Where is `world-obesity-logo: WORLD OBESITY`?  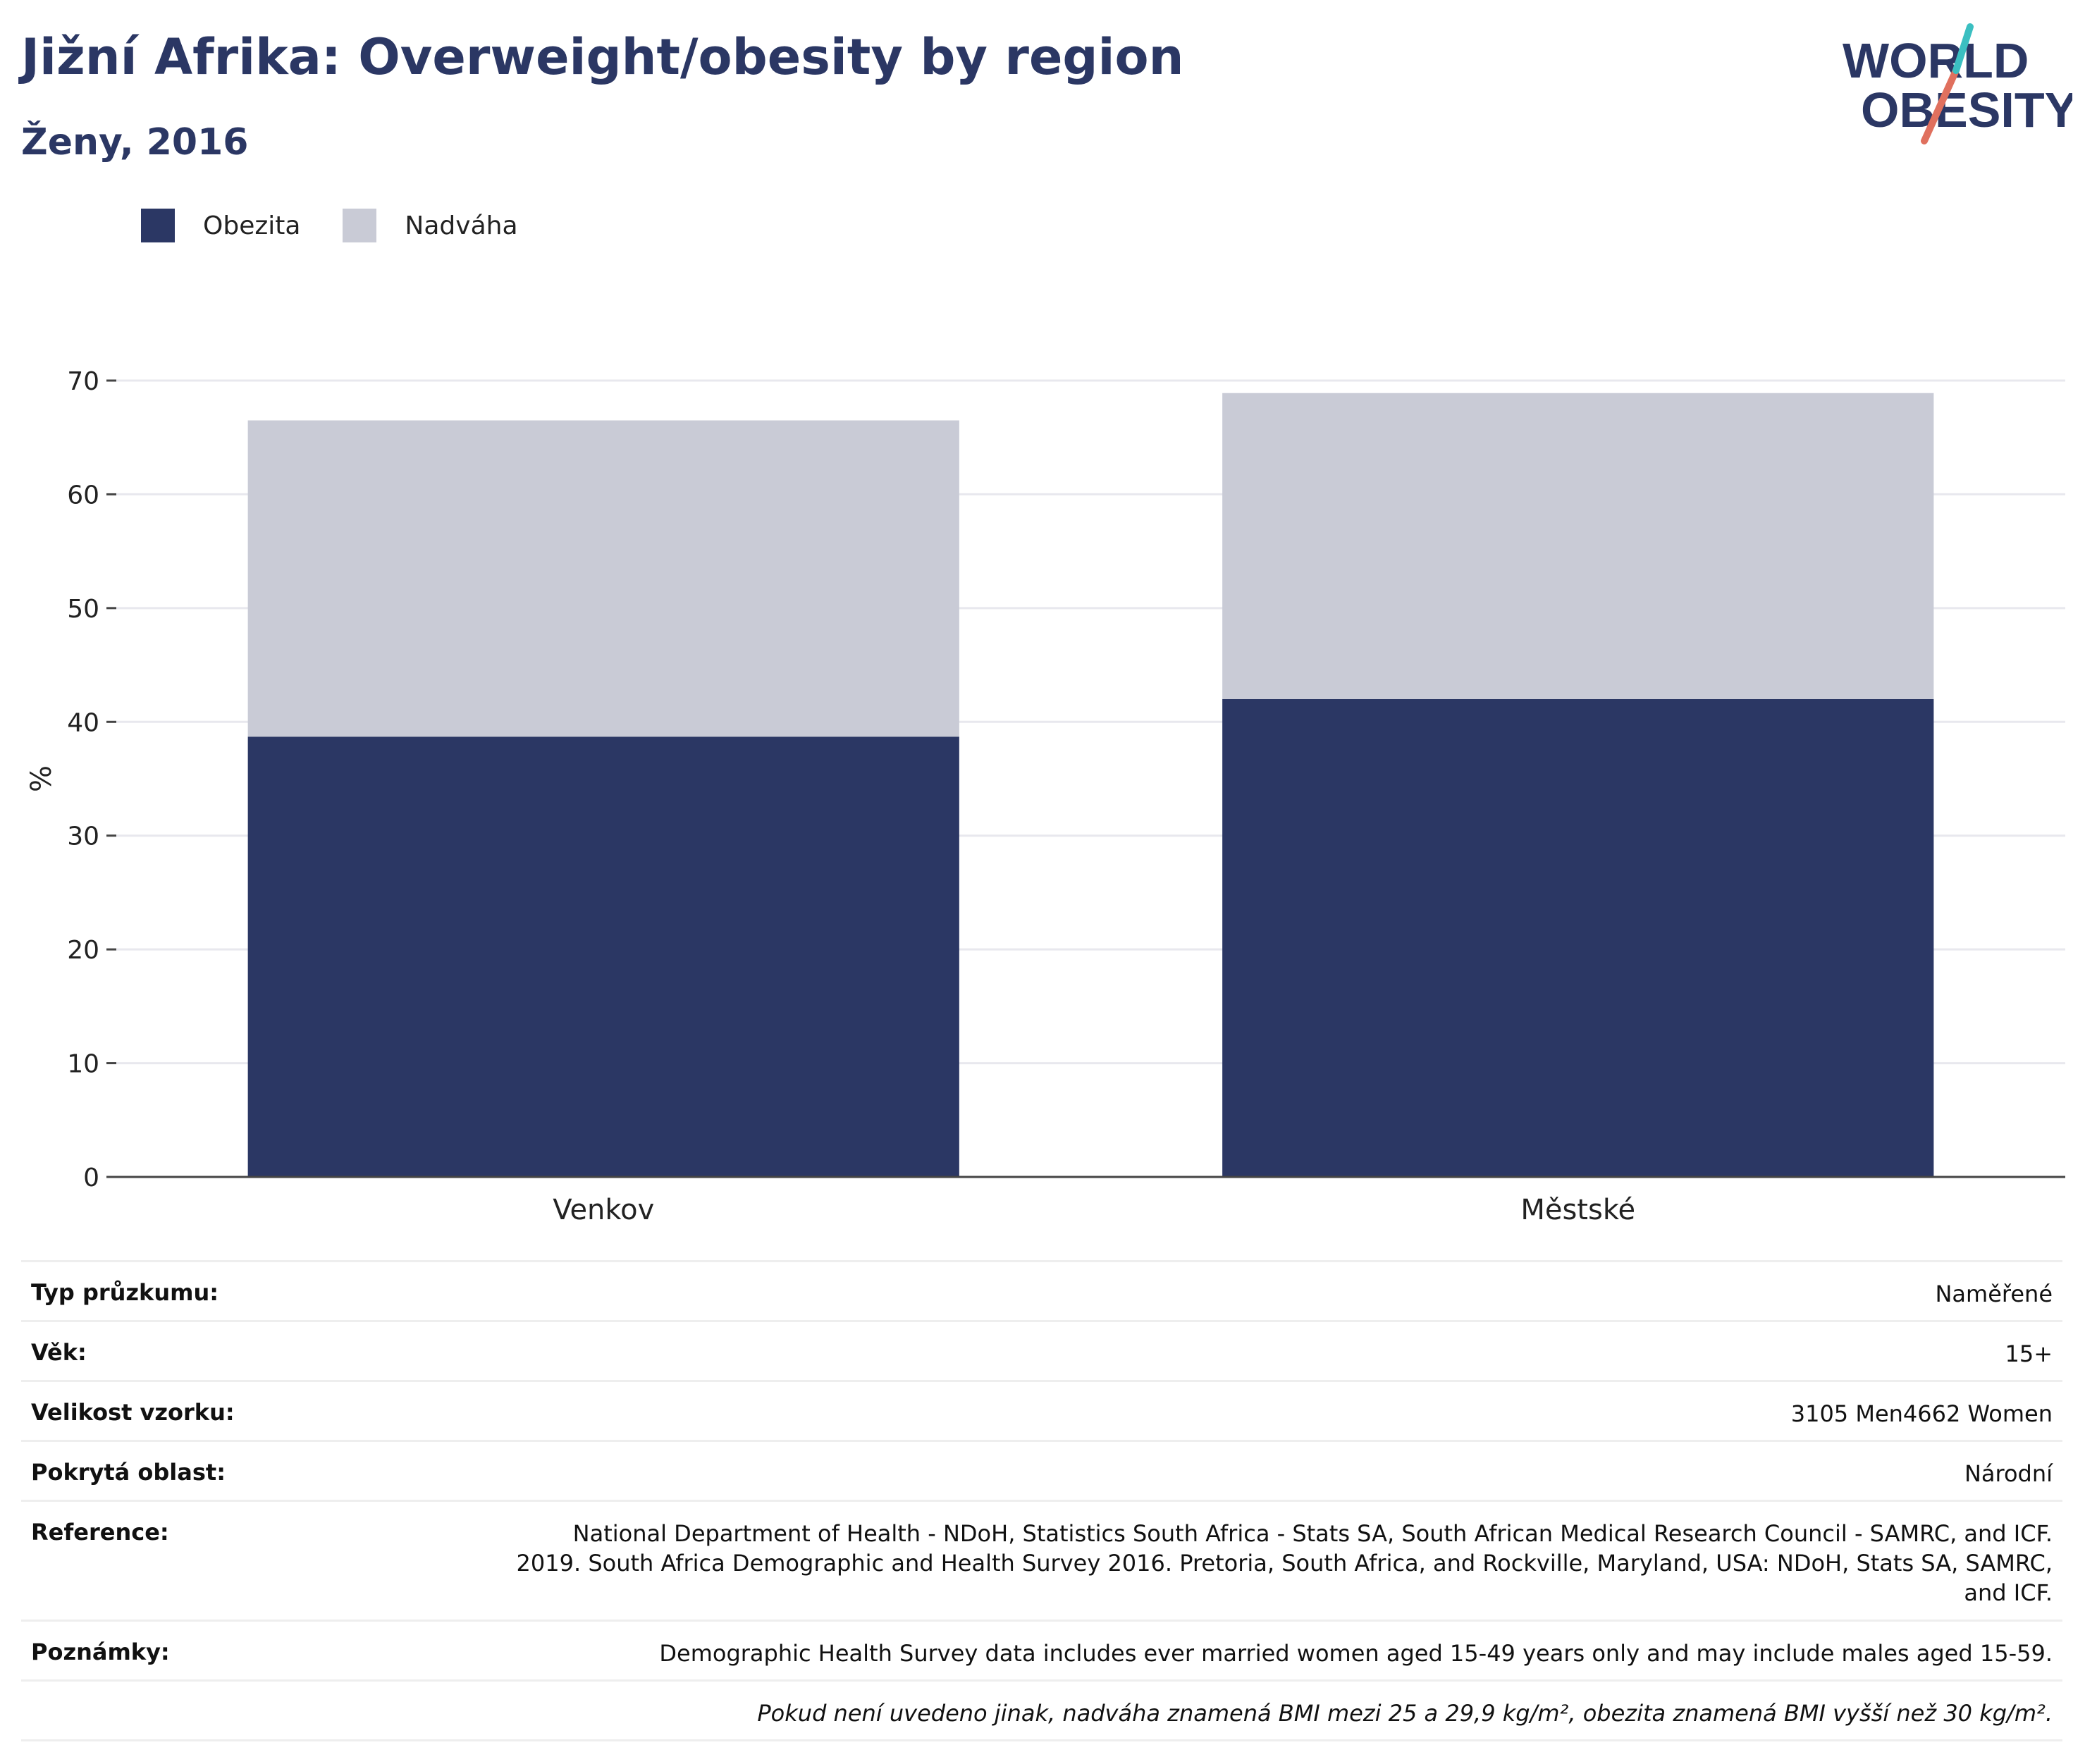 world-obesity-logo: WORLD OBESITY is located at coordinates (1957, 83).